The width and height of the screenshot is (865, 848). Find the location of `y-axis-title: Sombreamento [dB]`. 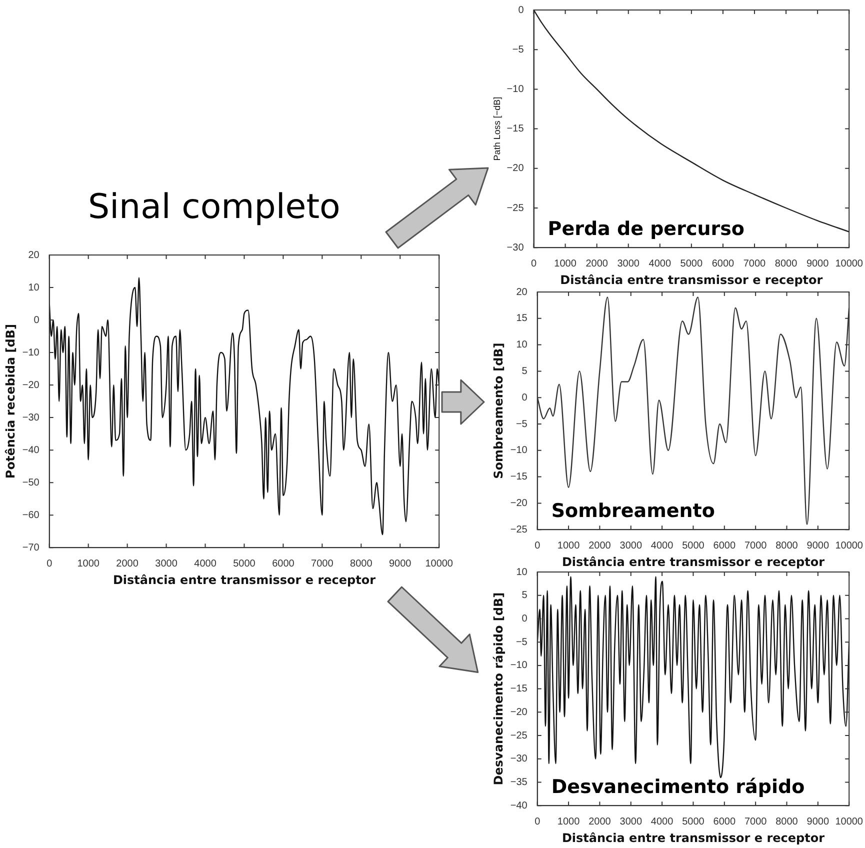

y-axis-title: Sombreamento [dB] is located at coordinates (498, 410).